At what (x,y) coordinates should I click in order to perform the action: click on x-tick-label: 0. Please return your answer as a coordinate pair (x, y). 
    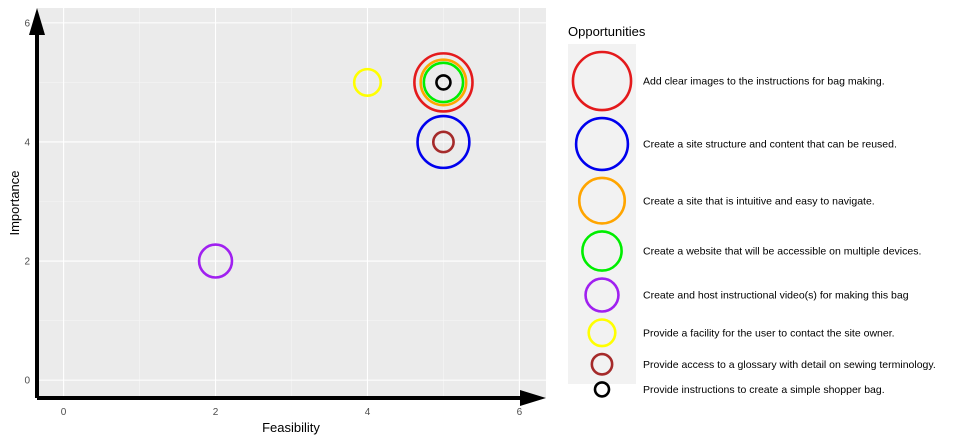
    Looking at the image, I should click on (64, 412).